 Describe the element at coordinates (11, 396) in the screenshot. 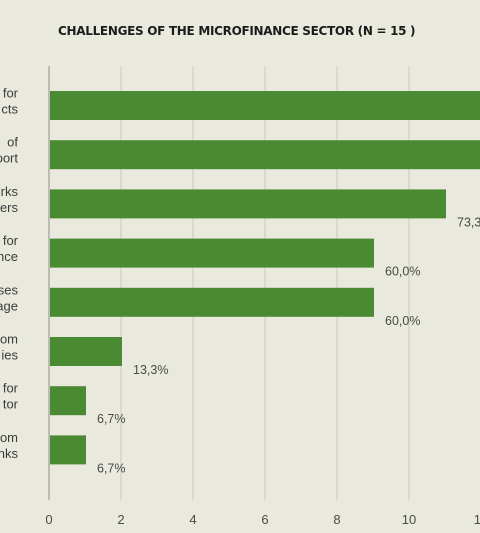

I see `category-label: for tor` at that location.